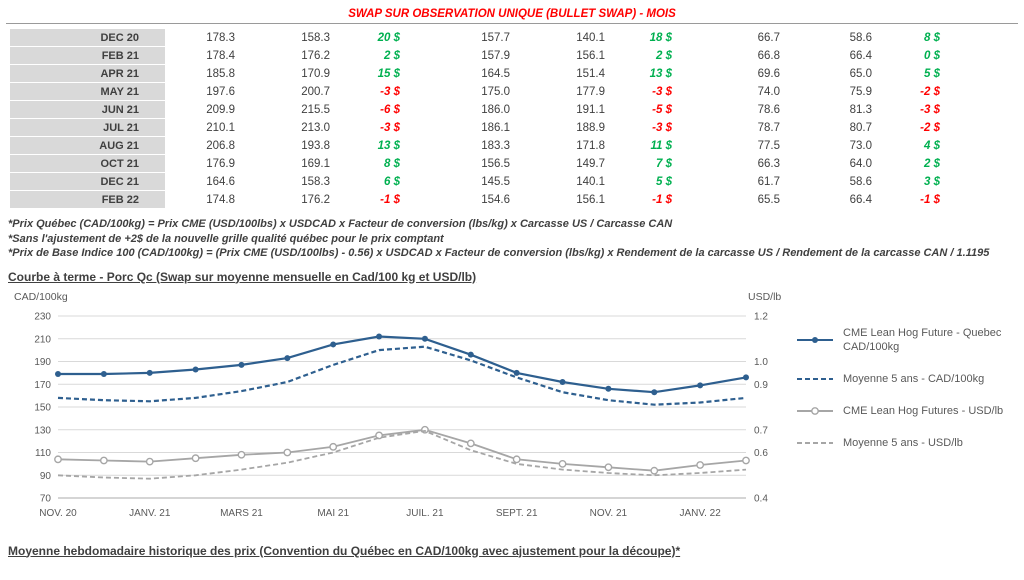 This screenshot has height=580, width=1024. What do you see at coordinates (932, 38) in the screenshot?
I see `diff-cell: 8 $` at bounding box center [932, 38].